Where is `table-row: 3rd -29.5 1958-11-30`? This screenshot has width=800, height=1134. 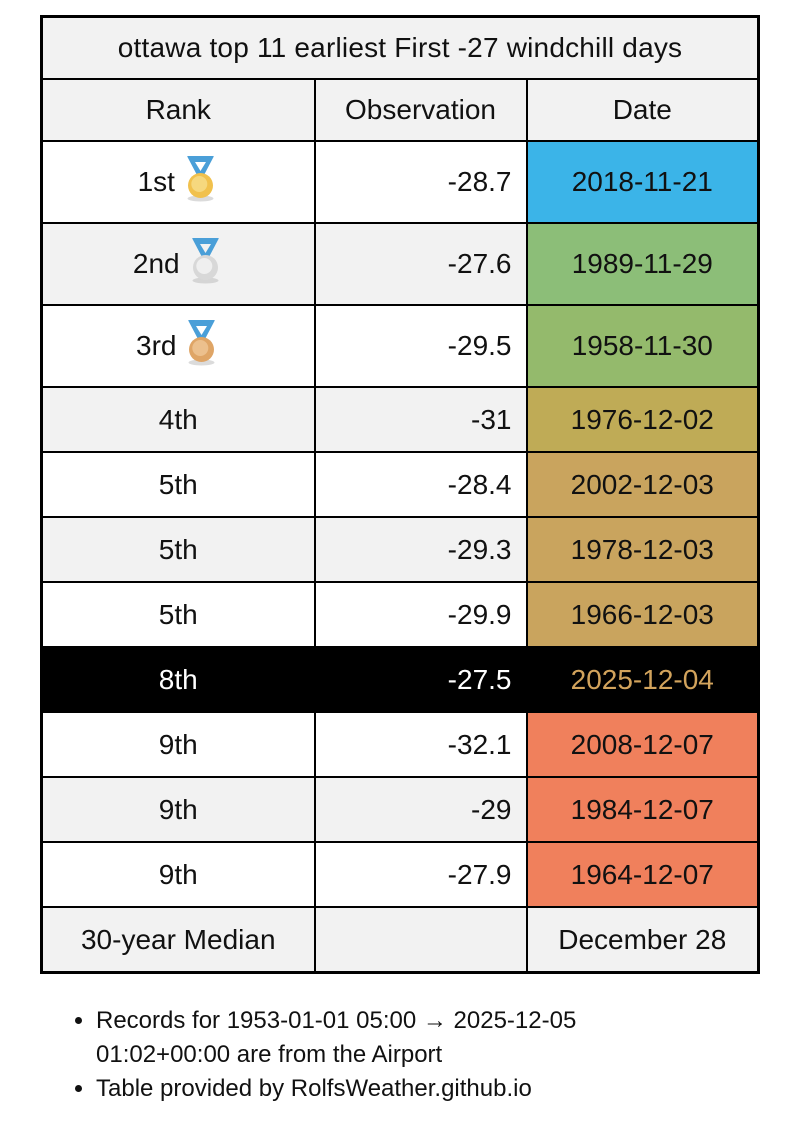 table-row: 3rd -29.5 1958-11-30 is located at coordinates (400, 346).